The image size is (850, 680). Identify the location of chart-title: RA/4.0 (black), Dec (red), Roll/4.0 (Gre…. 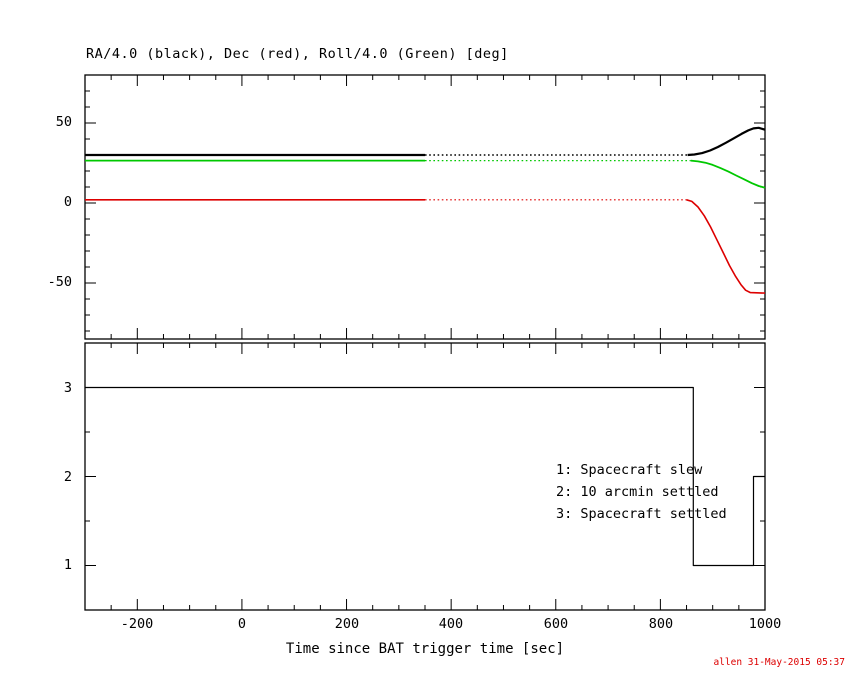
(297, 54).